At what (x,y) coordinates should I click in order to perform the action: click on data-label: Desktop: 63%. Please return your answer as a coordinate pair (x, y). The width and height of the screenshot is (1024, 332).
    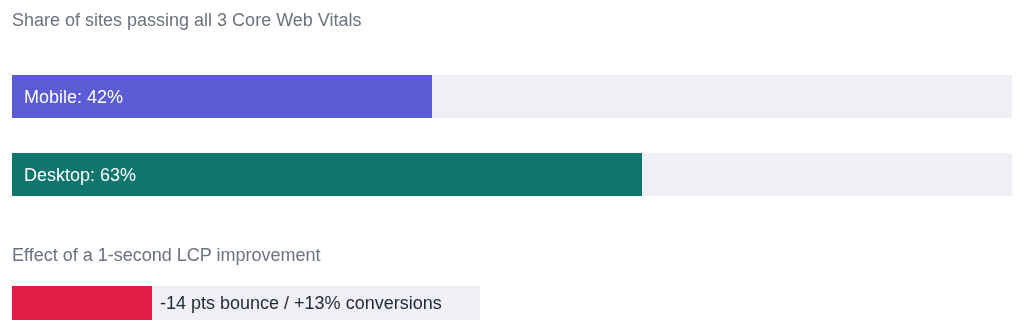
    Looking at the image, I should click on (80, 174).